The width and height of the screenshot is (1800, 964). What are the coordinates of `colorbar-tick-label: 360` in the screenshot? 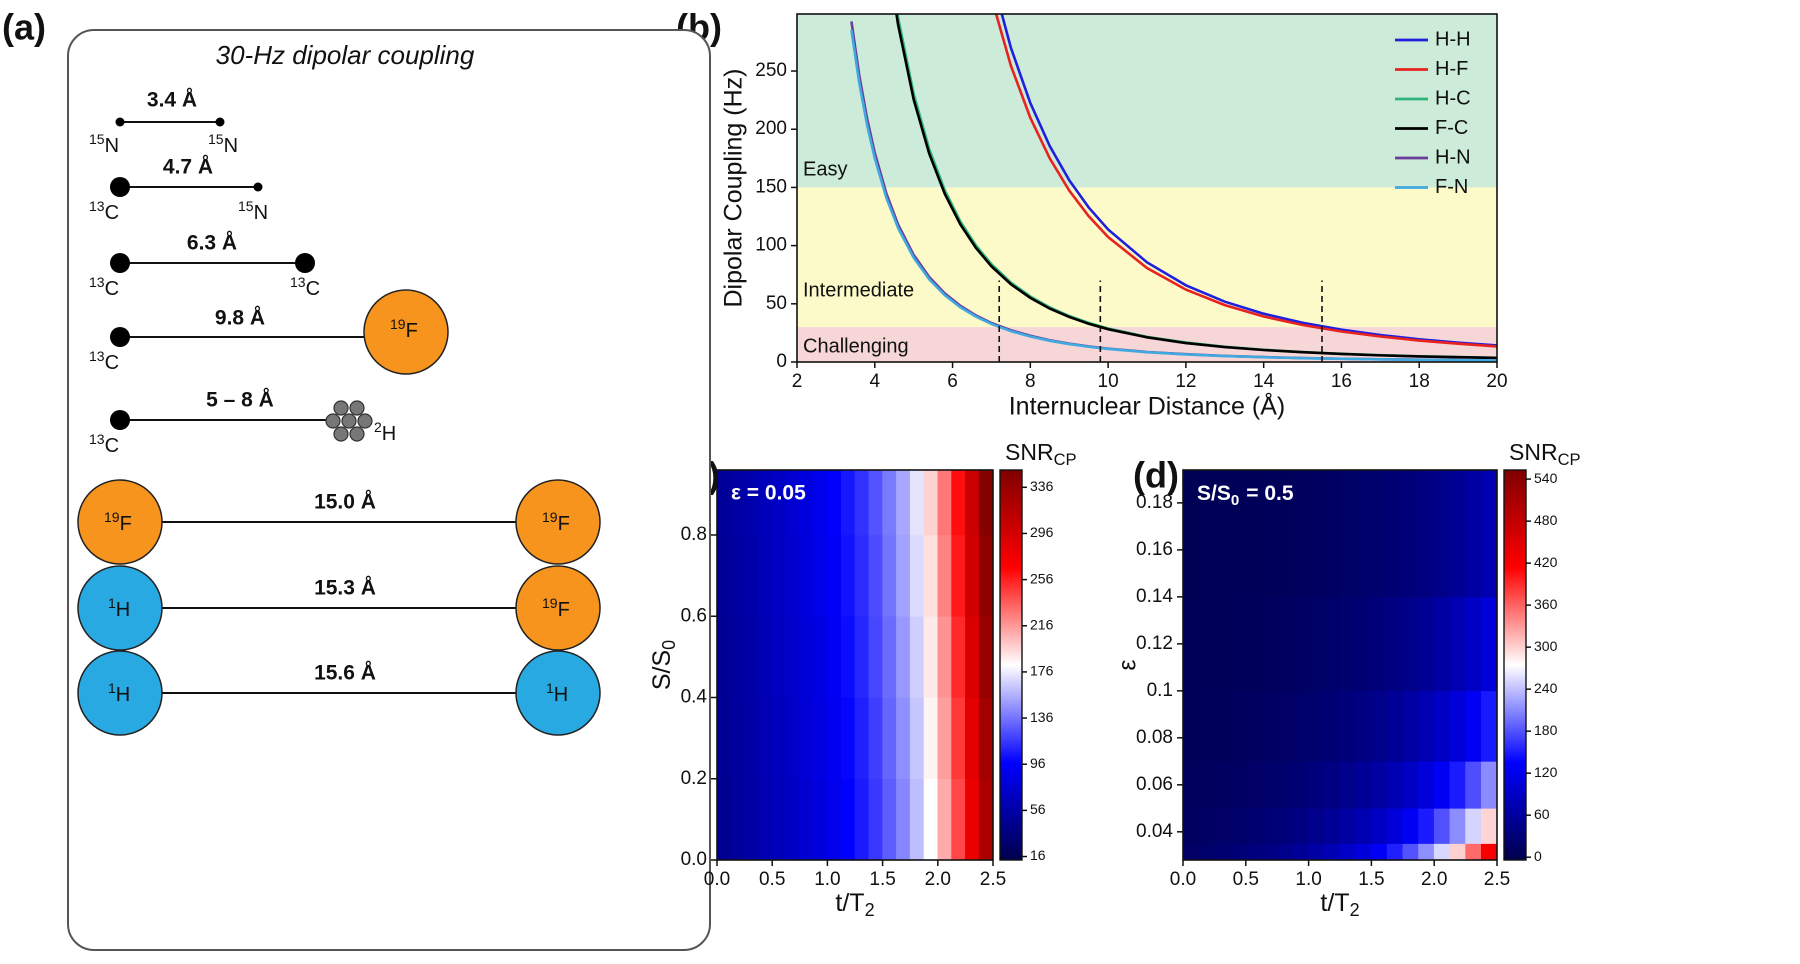 It's located at (1546, 604).